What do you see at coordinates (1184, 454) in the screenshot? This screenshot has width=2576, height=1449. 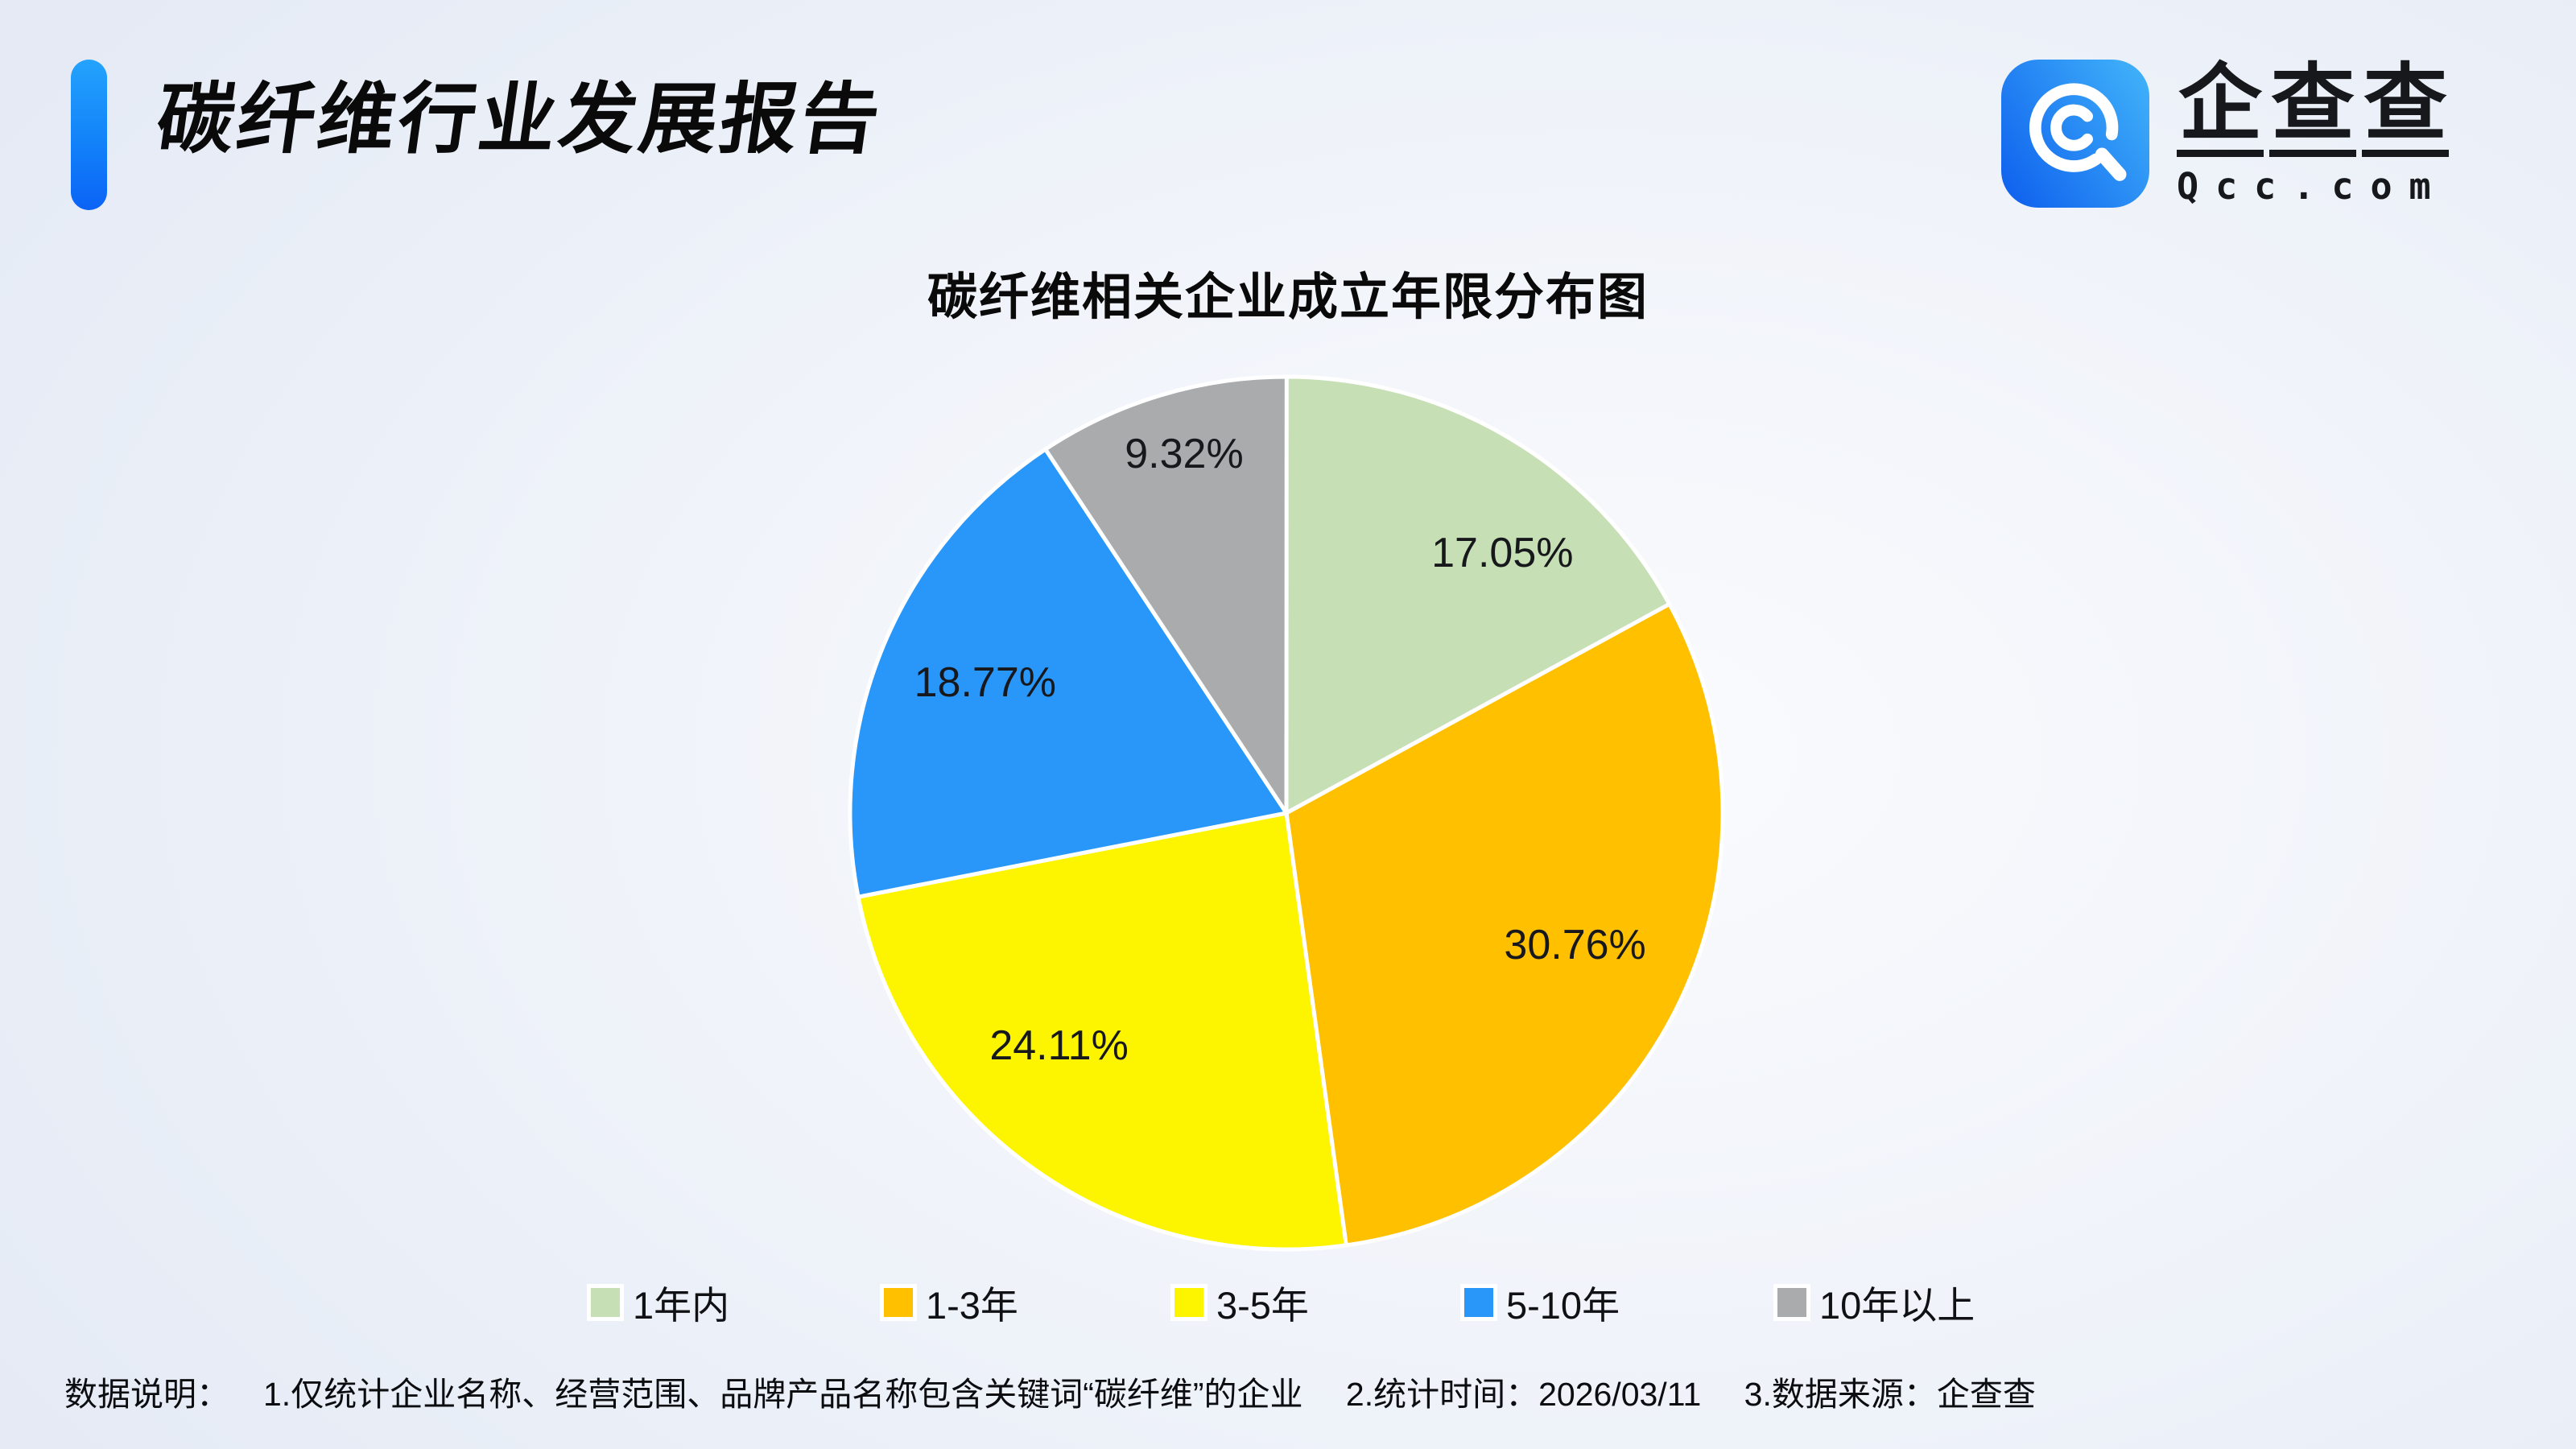 I see `slice-label-10年以上: 9.32%` at bounding box center [1184, 454].